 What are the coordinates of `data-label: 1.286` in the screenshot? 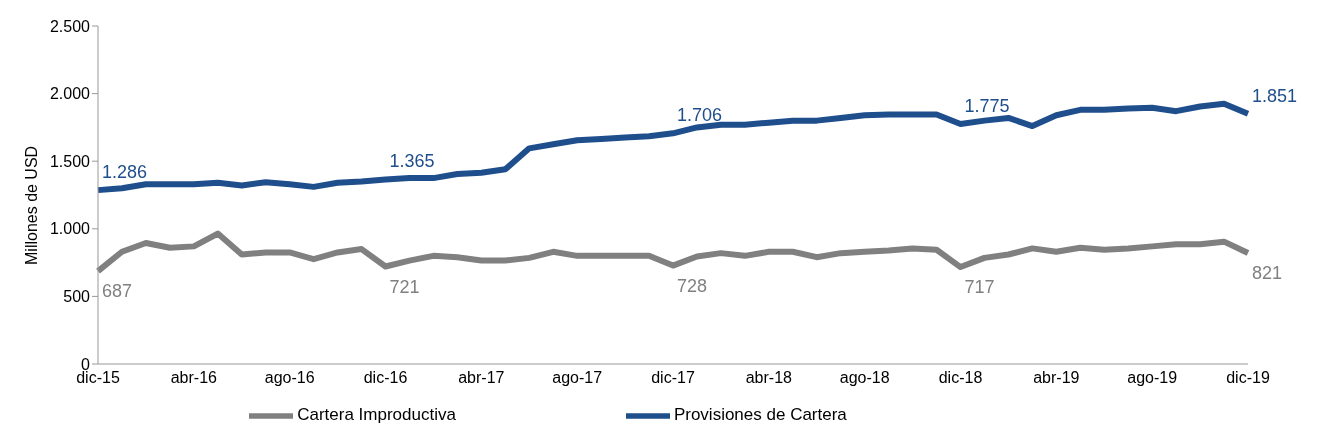 It's located at (125, 172).